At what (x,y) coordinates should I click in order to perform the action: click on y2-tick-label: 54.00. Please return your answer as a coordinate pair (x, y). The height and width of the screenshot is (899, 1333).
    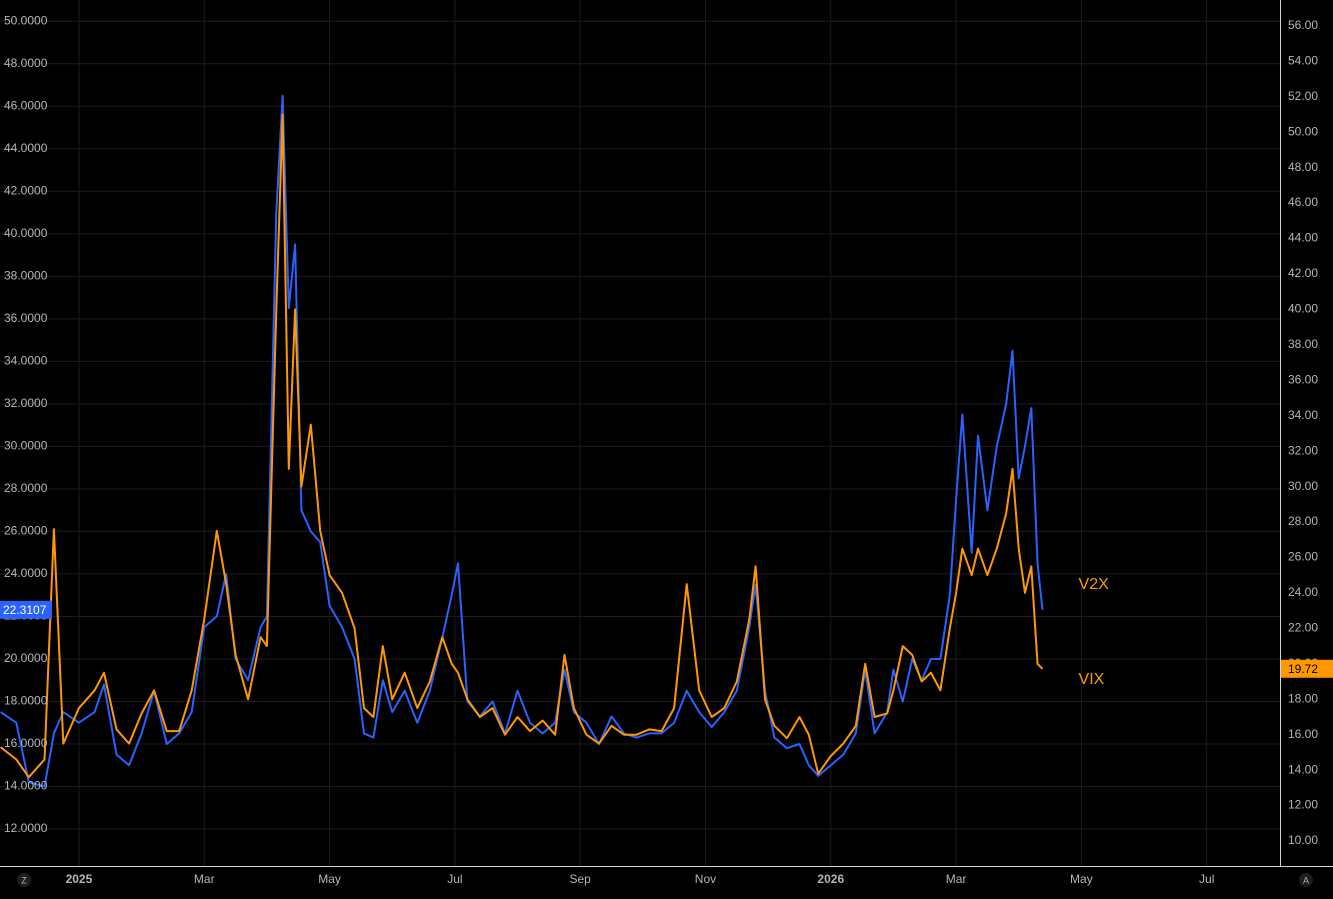
    Looking at the image, I should click on (1303, 60).